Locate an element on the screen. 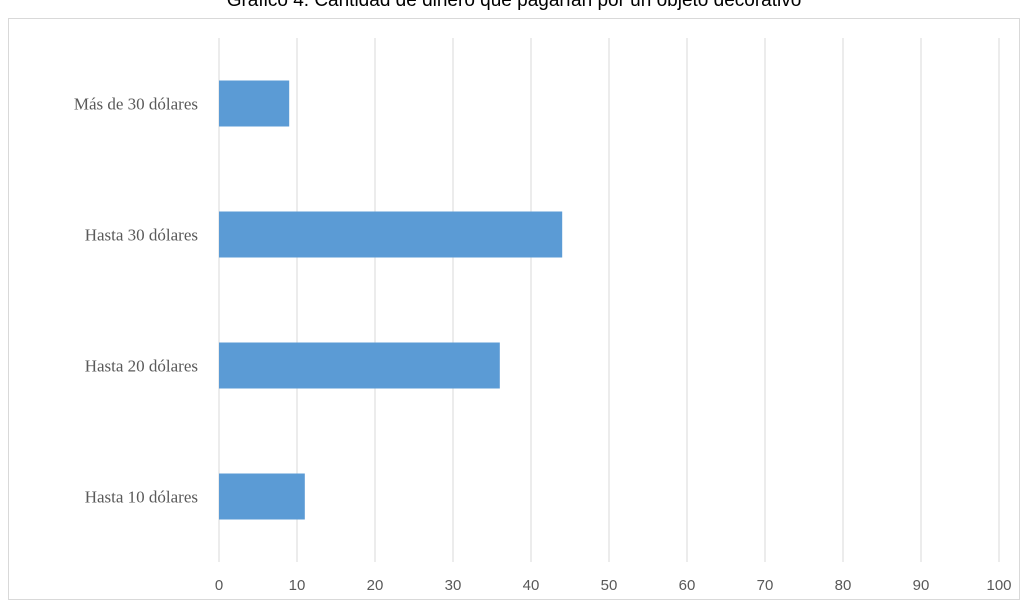 This screenshot has height=608, width=1028. x-tick-label: 40 is located at coordinates (531, 585).